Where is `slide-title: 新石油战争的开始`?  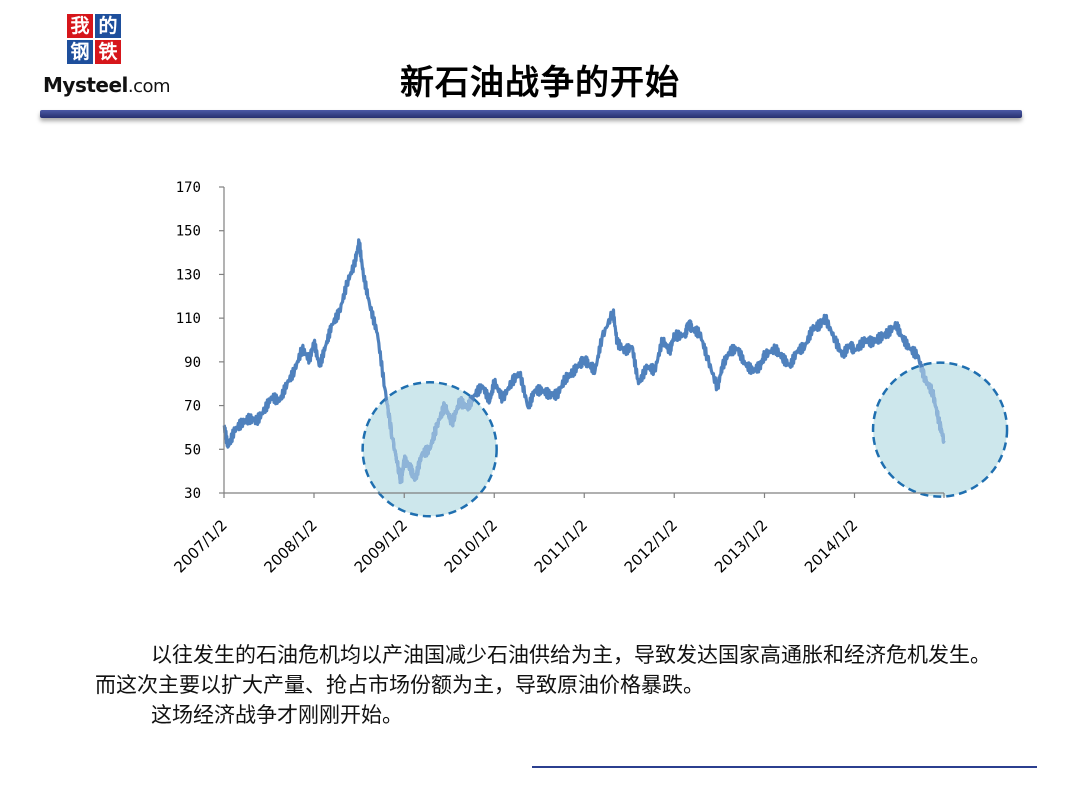 slide-title: 新石油战争的开始 is located at coordinates (540, 83).